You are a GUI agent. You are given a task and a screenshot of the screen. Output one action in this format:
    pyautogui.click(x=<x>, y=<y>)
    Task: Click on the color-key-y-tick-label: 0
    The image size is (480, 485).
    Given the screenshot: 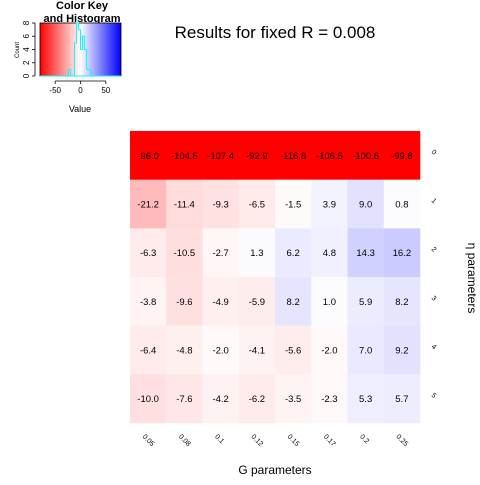 What is the action you would take?
    pyautogui.click(x=26, y=75)
    